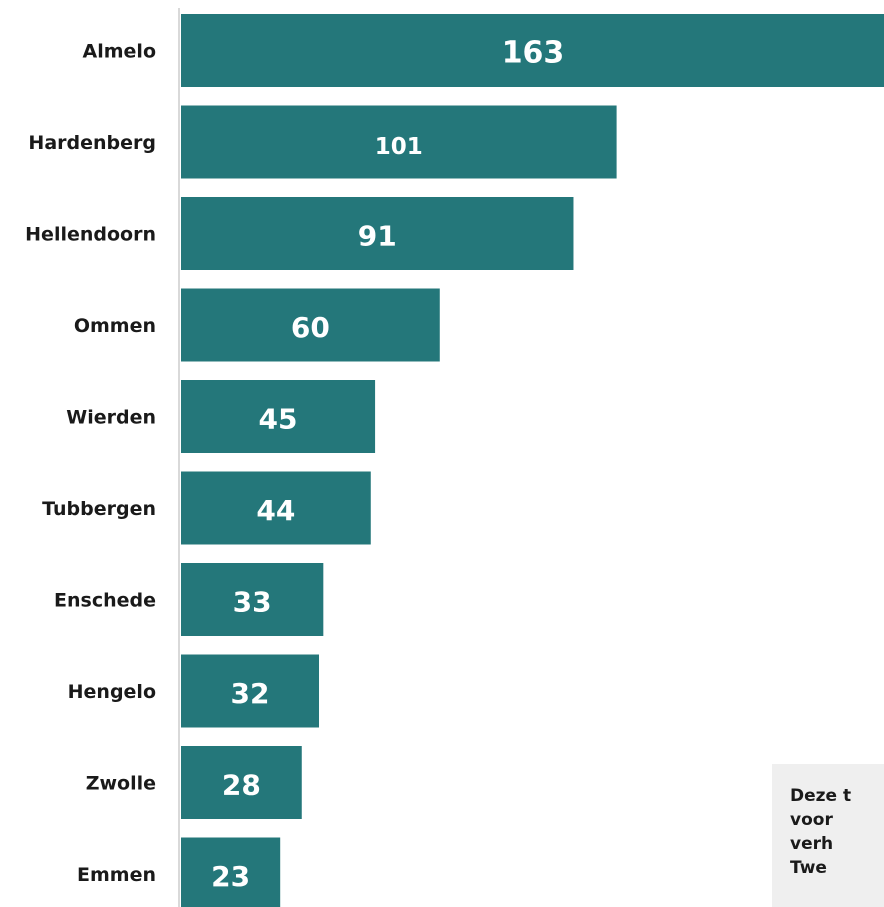 This screenshot has width=884, height=907. I want to click on bar-hardenberg, so click(399, 142).